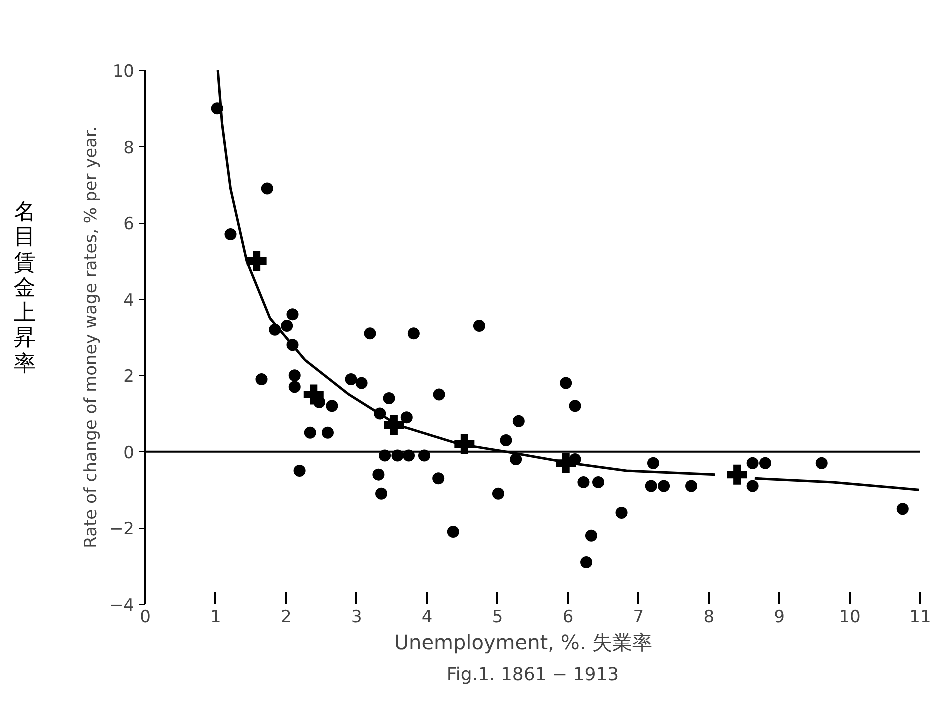 The width and height of the screenshot is (938, 701). Describe the element at coordinates (356, 618) in the screenshot. I see `x-tick-label: 3` at that location.